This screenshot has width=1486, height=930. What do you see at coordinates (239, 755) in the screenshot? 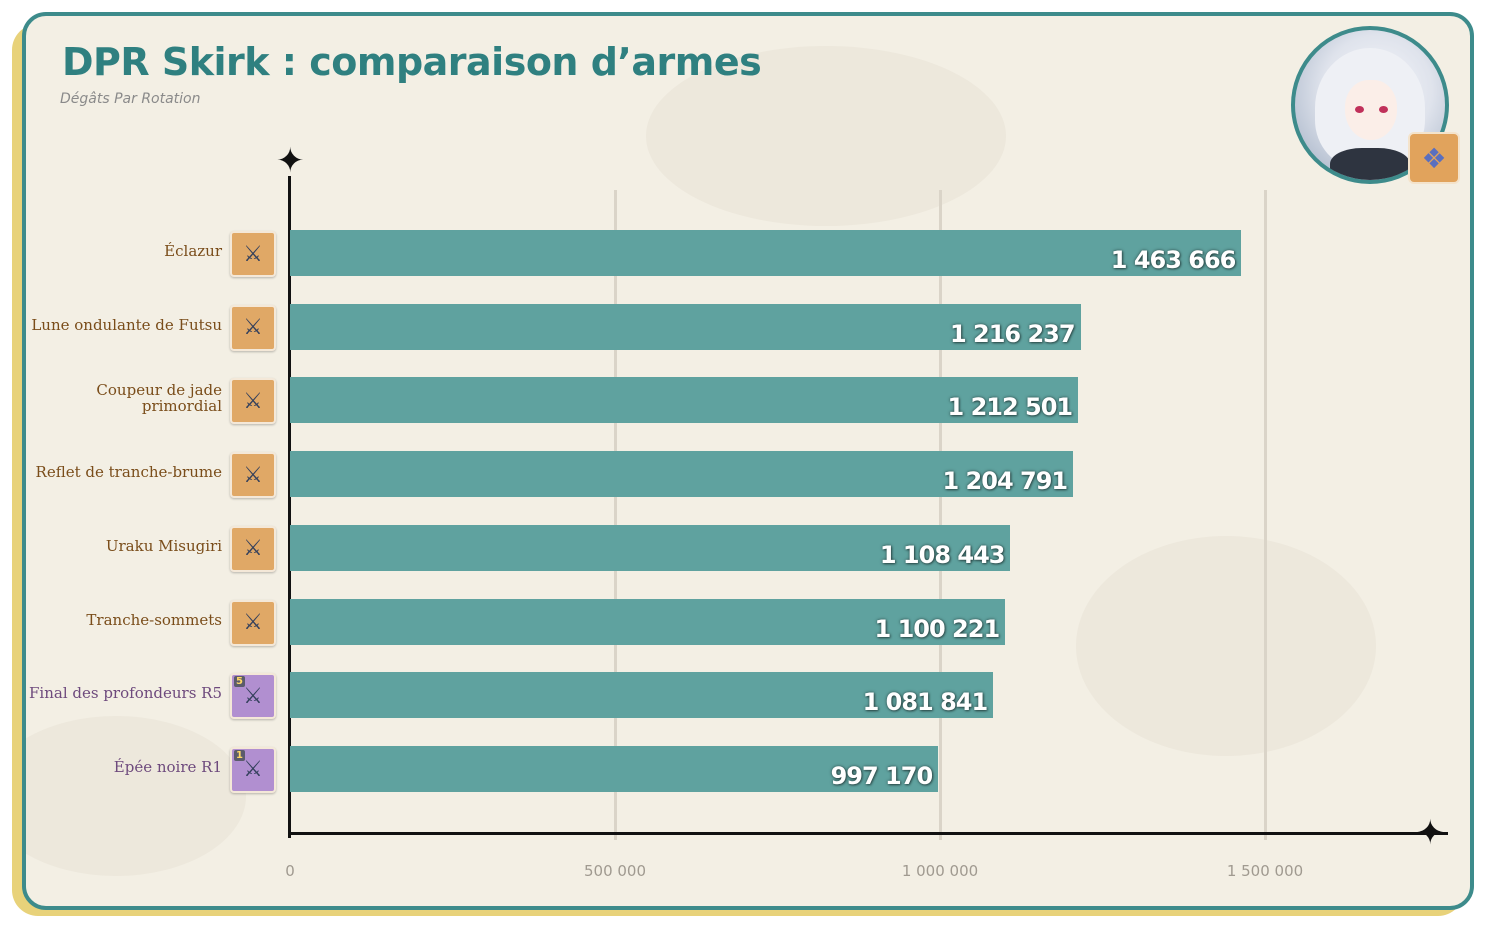
I see `refinement-badge: 1` at bounding box center [239, 755].